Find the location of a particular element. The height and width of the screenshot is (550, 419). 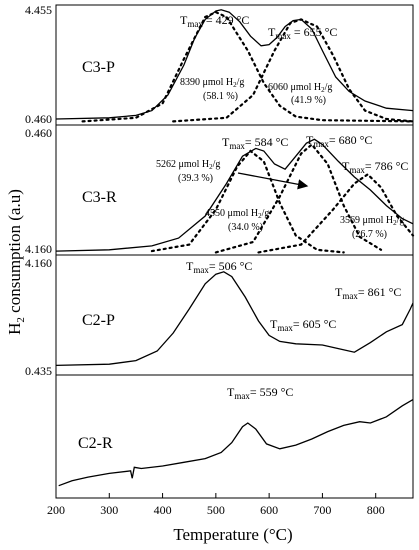

x-axis-title: Temperature (°C) is located at coordinates (232, 534).